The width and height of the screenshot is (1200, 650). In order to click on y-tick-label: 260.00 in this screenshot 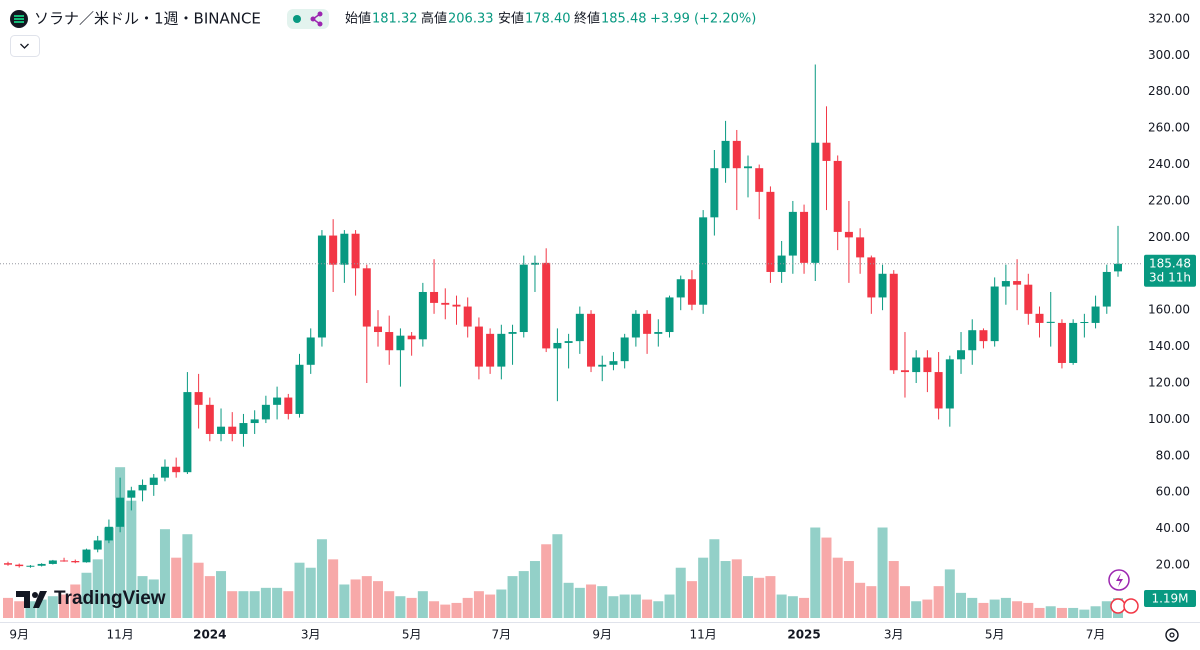, I will do `click(1169, 128)`.